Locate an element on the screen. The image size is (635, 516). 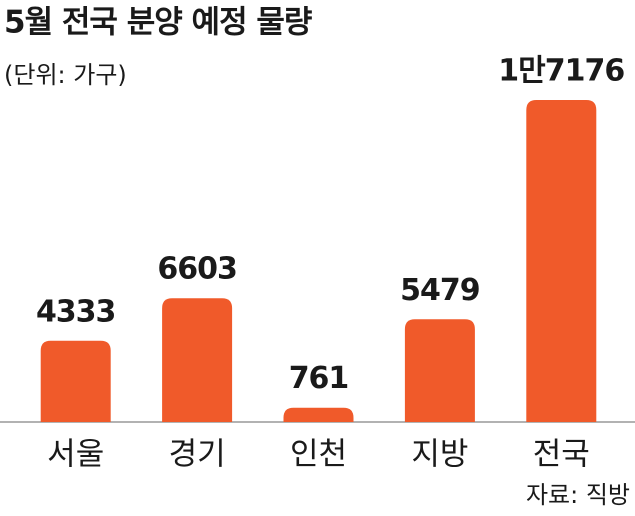
data-label: 5479 is located at coordinates (440, 290).